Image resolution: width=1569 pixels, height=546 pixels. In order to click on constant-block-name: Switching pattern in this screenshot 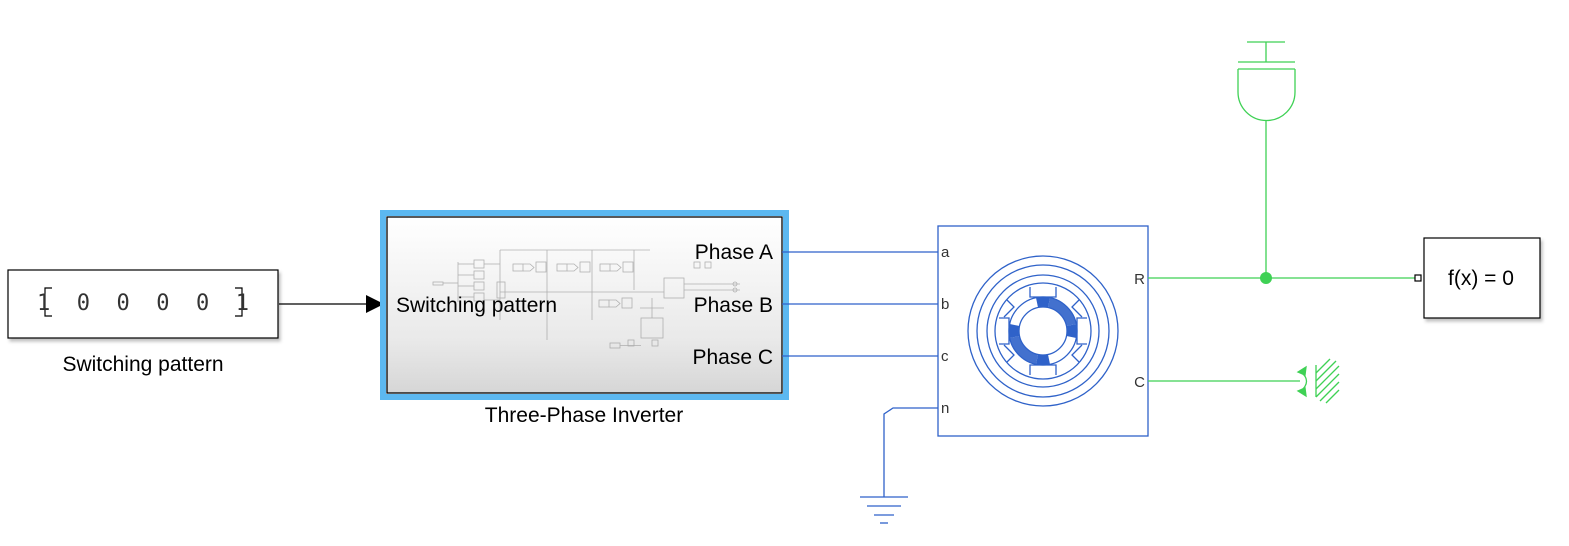, I will do `click(142, 364)`.